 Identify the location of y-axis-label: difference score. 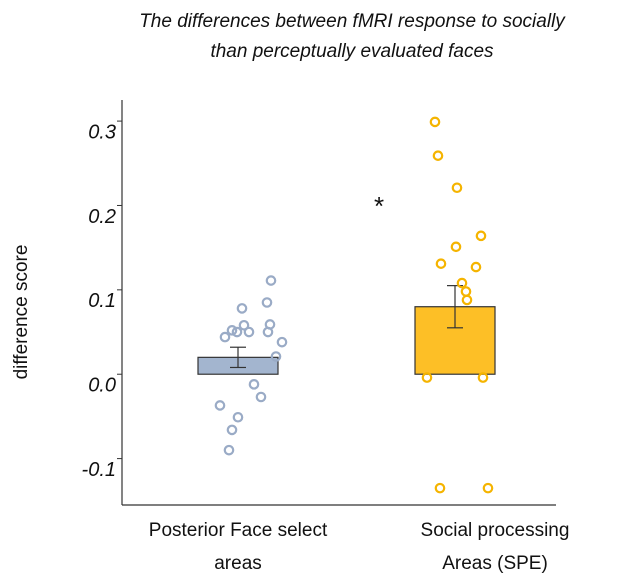
(21, 312).